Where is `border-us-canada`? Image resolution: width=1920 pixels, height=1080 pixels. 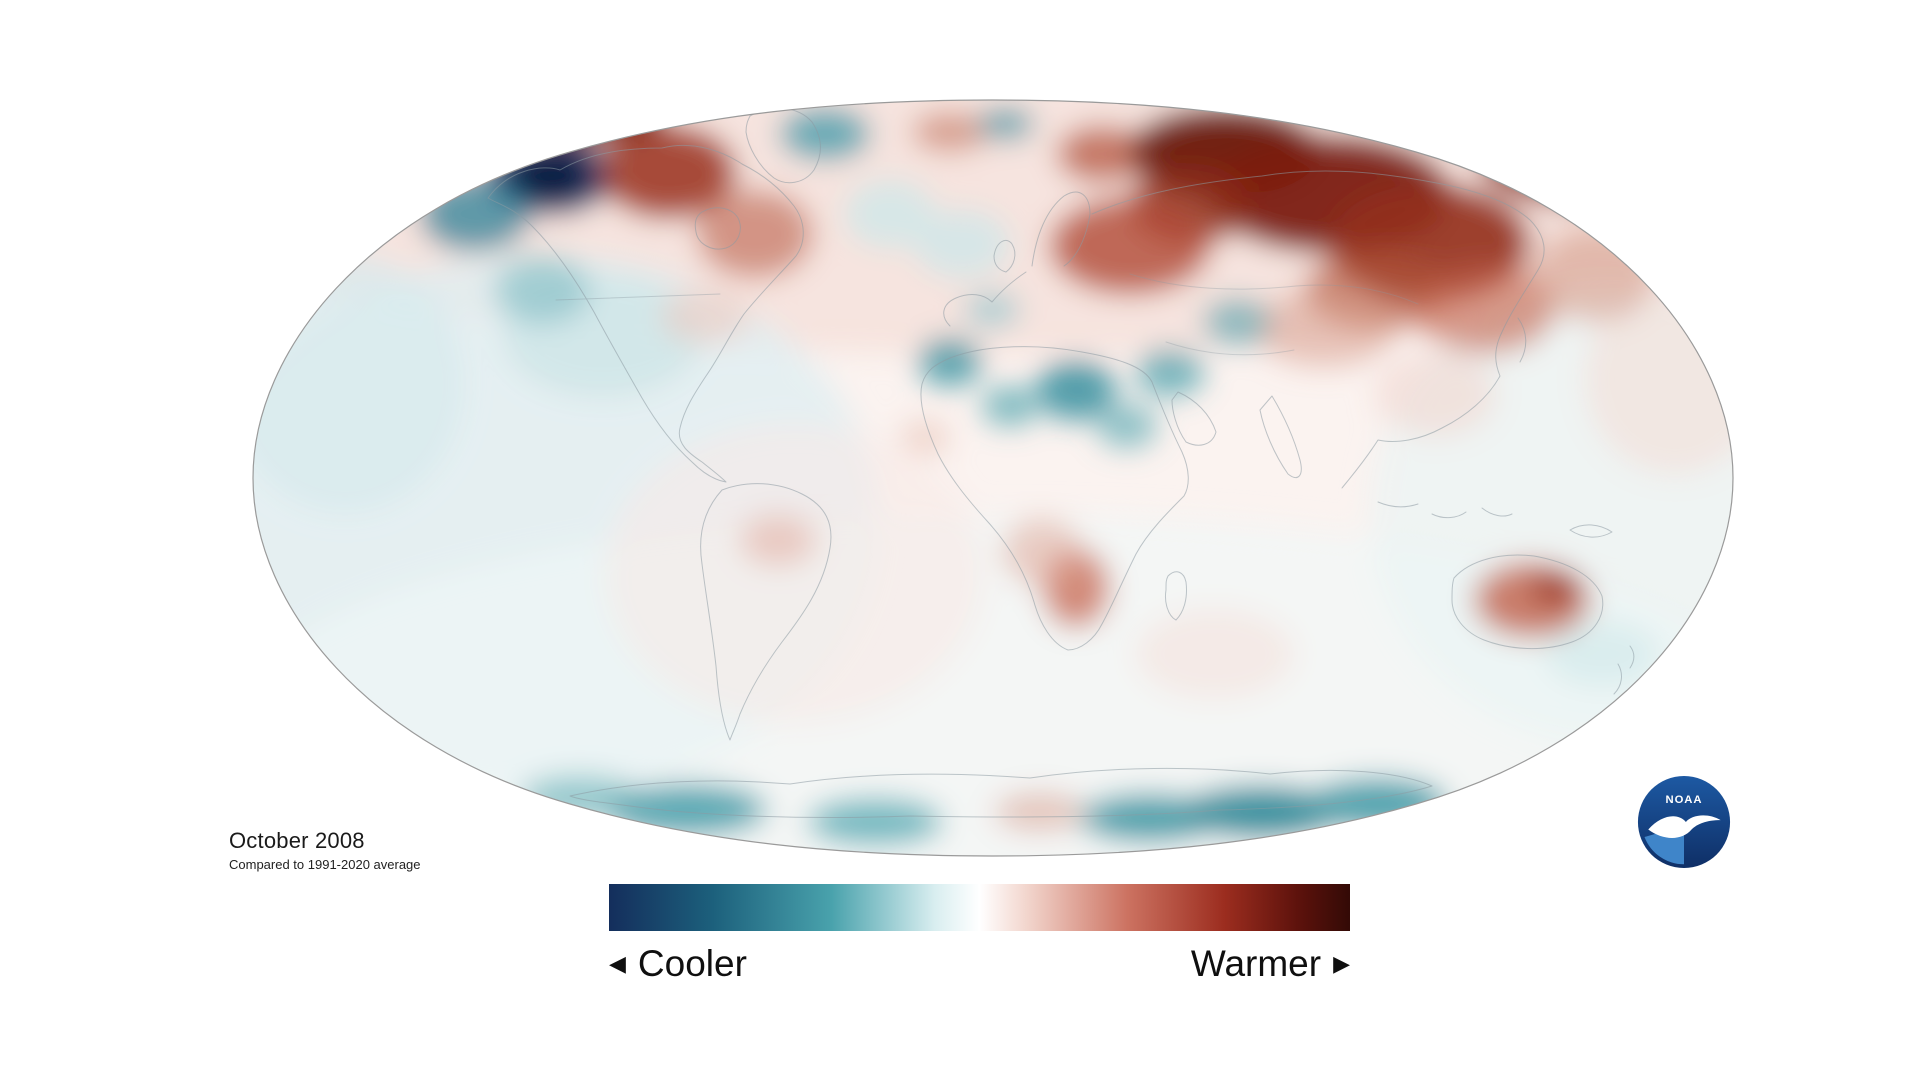
border-us-canada is located at coordinates (638, 297).